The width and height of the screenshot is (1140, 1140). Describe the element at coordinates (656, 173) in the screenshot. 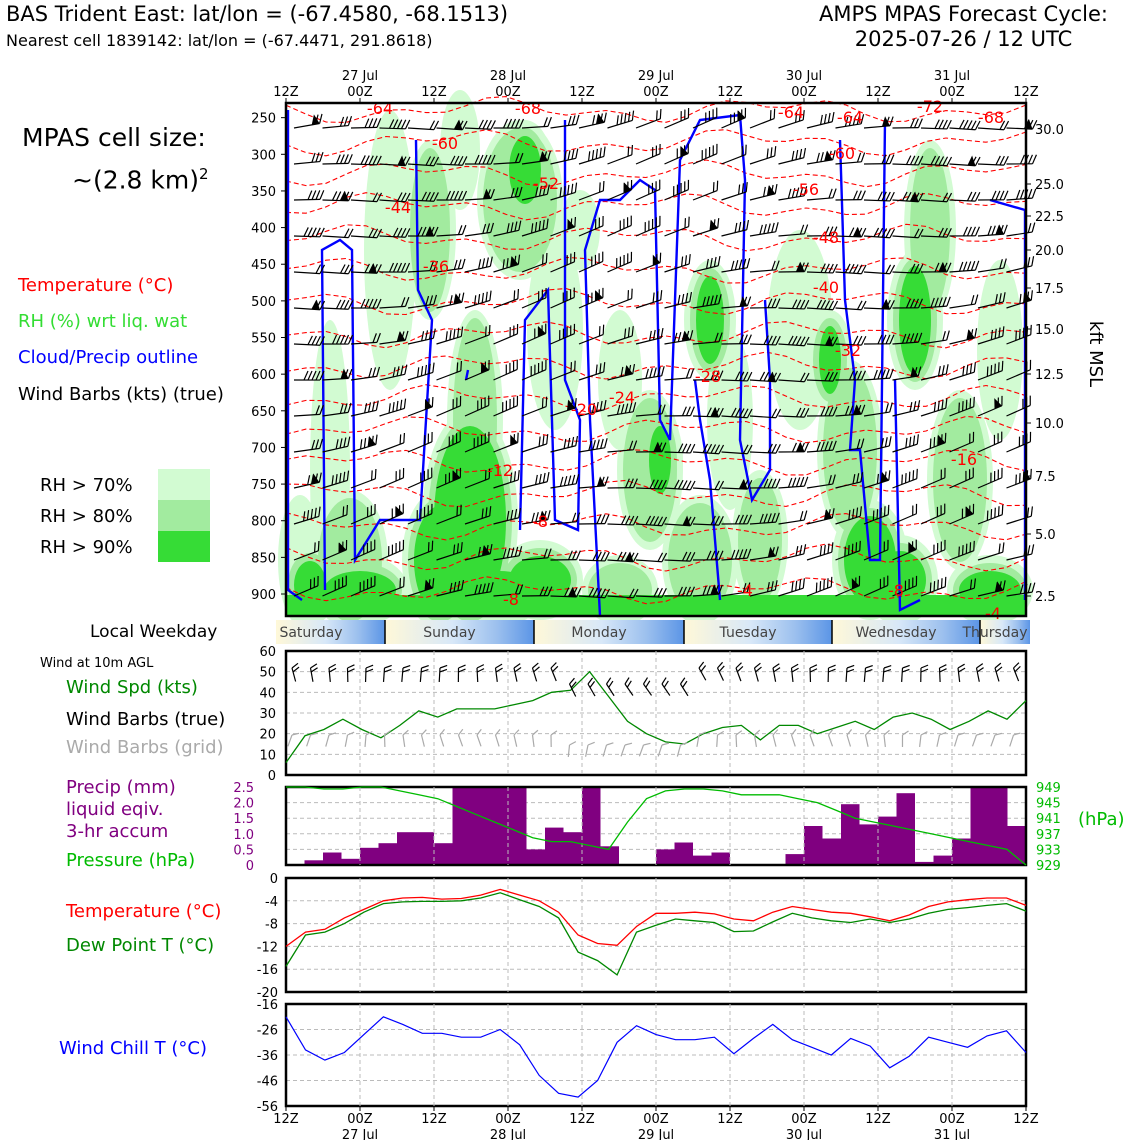

I see `temperature-contour` at that location.